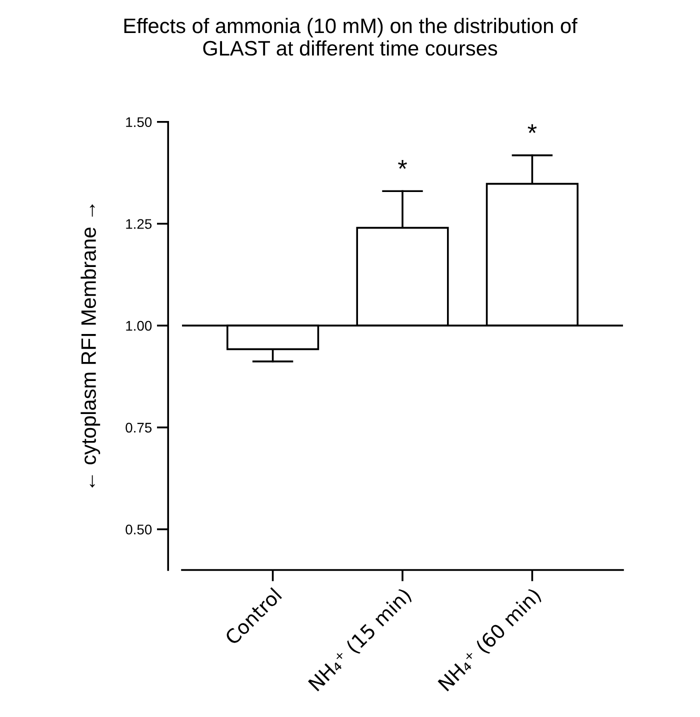 The image size is (700, 717). I want to click on y-tick-label: 1.00, so click(139, 325).